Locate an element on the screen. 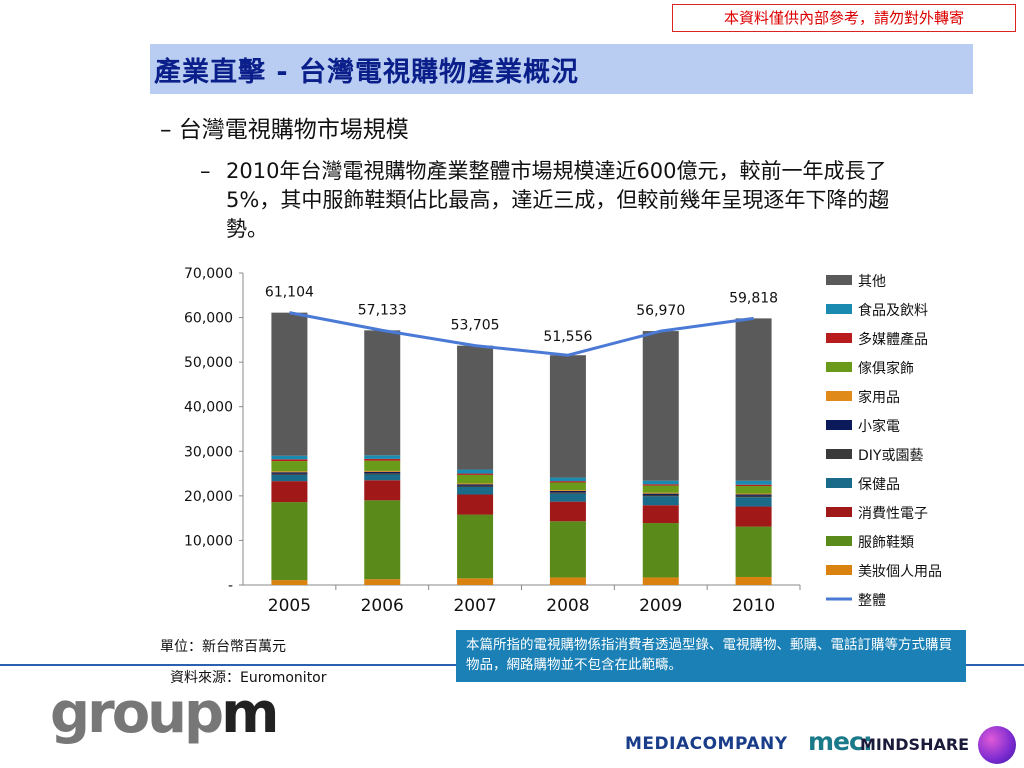 The image size is (1024, 768). x-tick-label: 2006 is located at coordinates (382, 606).